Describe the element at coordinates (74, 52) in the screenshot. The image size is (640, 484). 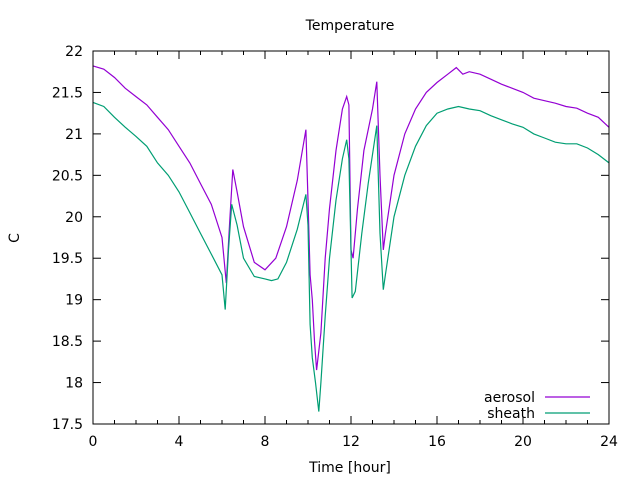
I see `y-tick-label: 22` at that location.